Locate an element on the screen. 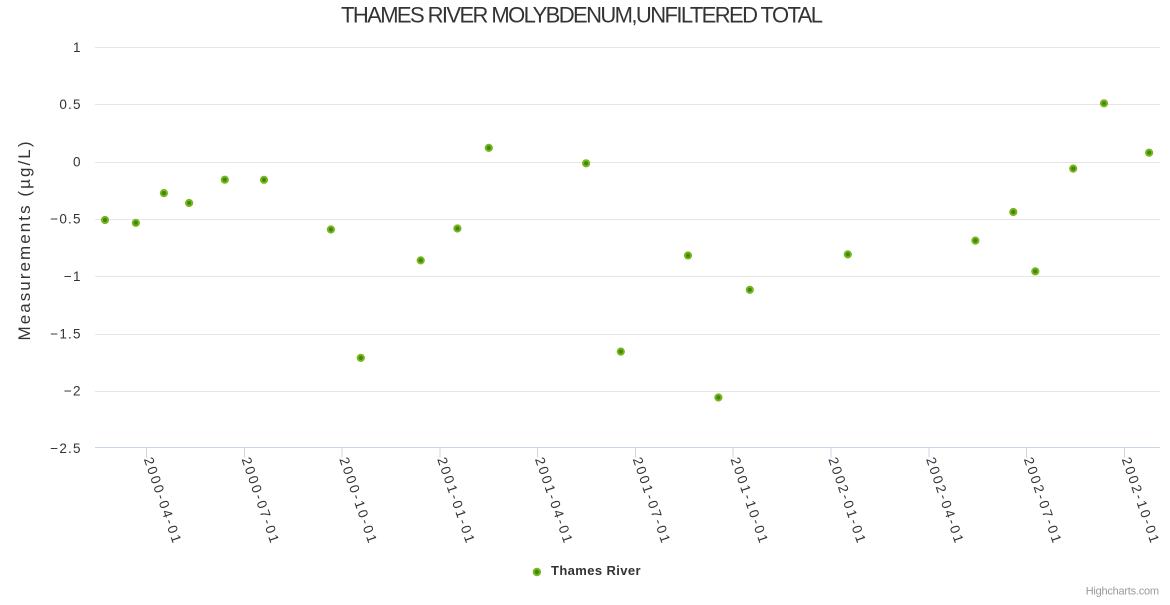  svg-text: Thames River is located at coordinates (596, 570).